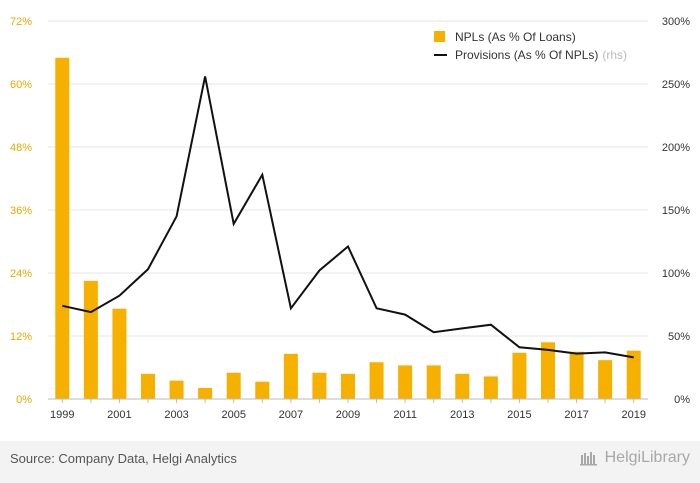 The height and width of the screenshot is (483, 700). Describe the element at coordinates (291, 415) in the screenshot. I see `x-tick-label: 2007` at that location.